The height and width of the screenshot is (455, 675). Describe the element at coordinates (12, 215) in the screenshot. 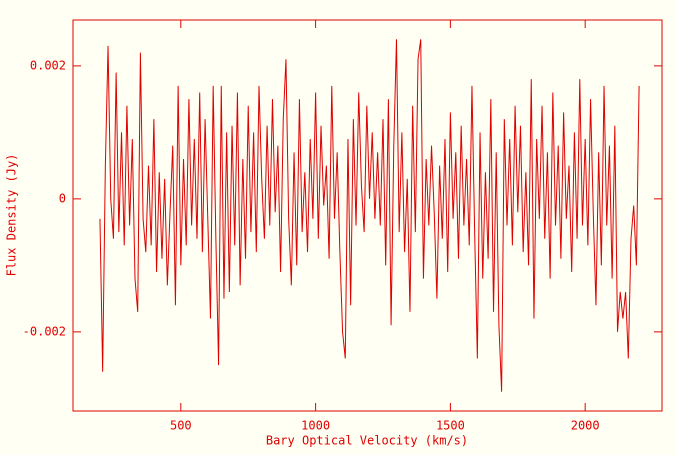

I see `y-axis-title: Flux Density (Jy)` at that location.